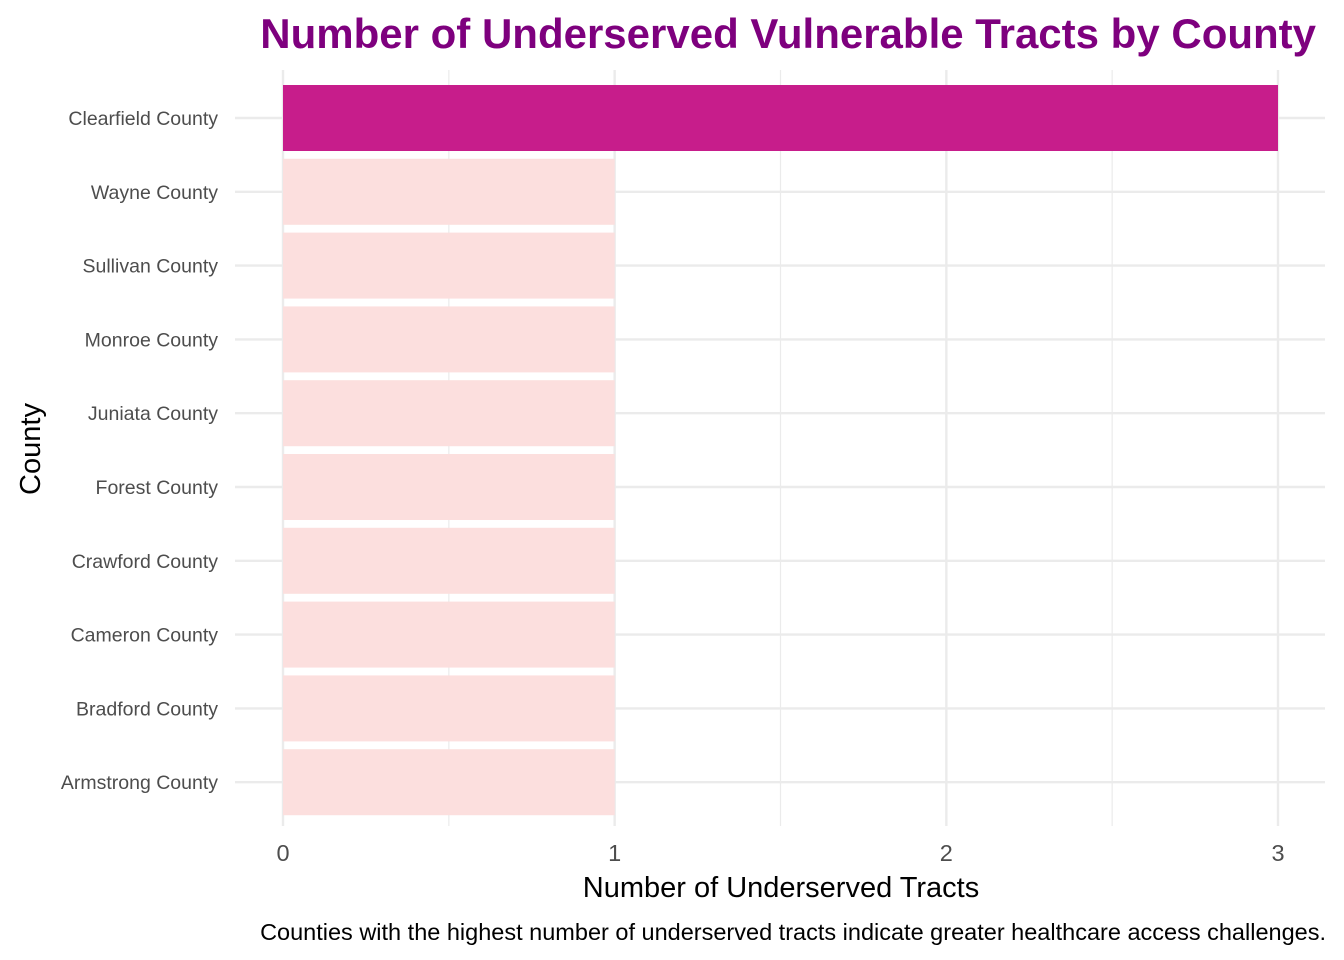  I want to click on bar-juniata-county, so click(449, 413).